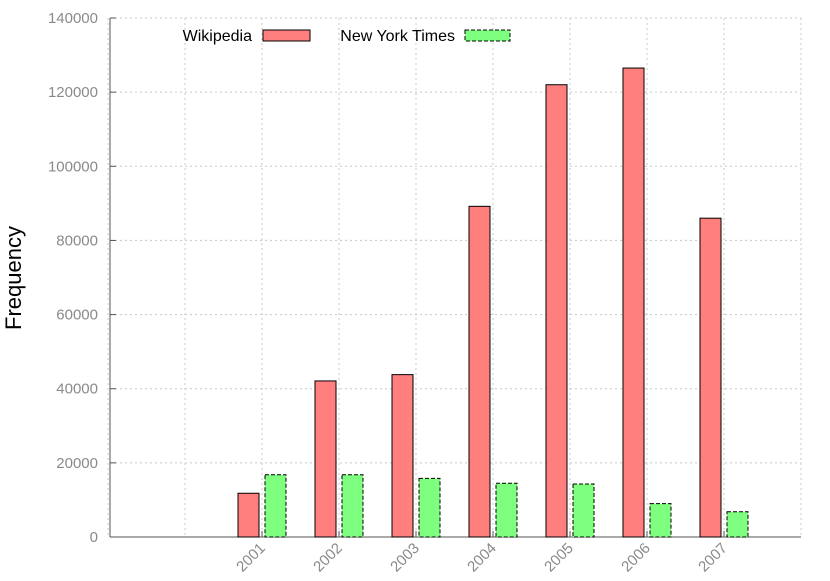  Describe the element at coordinates (506, 510) in the screenshot. I see `bar-new-york-times-2004` at that location.